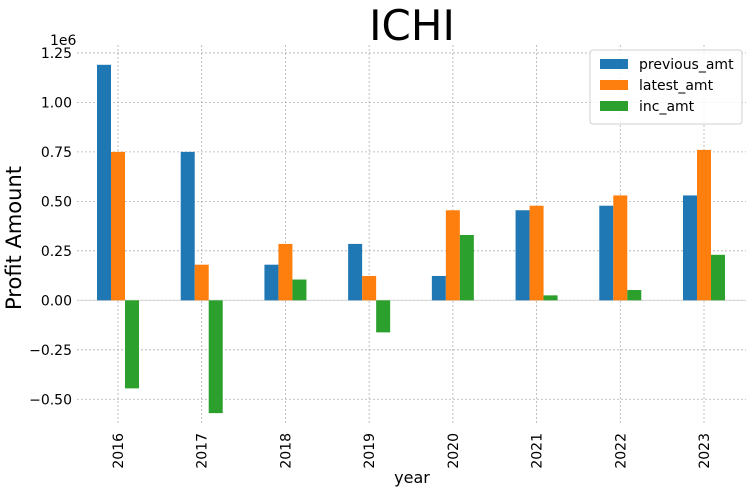  I want to click on y-offset-label: 1e6, so click(63, 41).